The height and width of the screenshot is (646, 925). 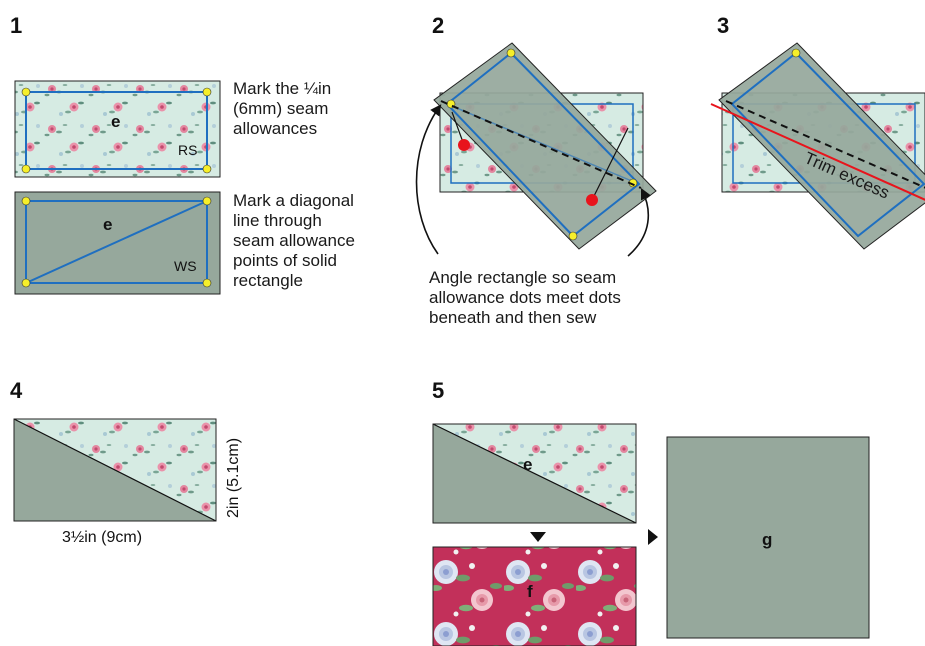 What do you see at coordinates (187, 150) in the screenshot?
I see `right-side-label: RS` at bounding box center [187, 150].